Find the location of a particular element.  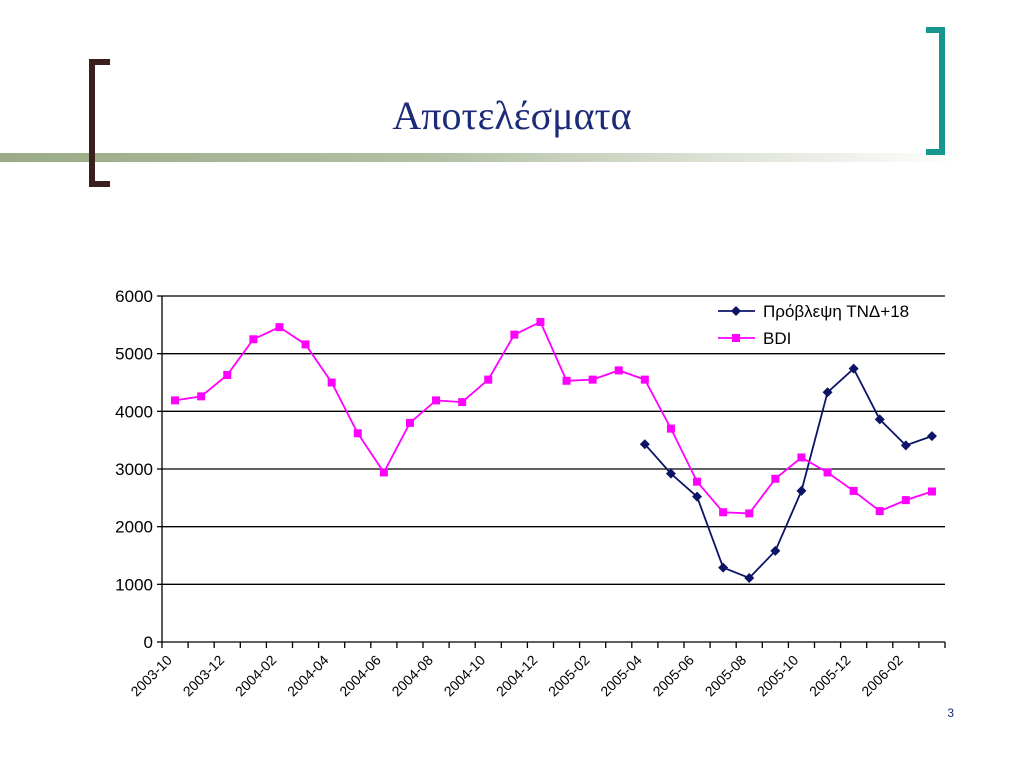

x-tick-label: 2004-10 is located at coordinates (465, 676).